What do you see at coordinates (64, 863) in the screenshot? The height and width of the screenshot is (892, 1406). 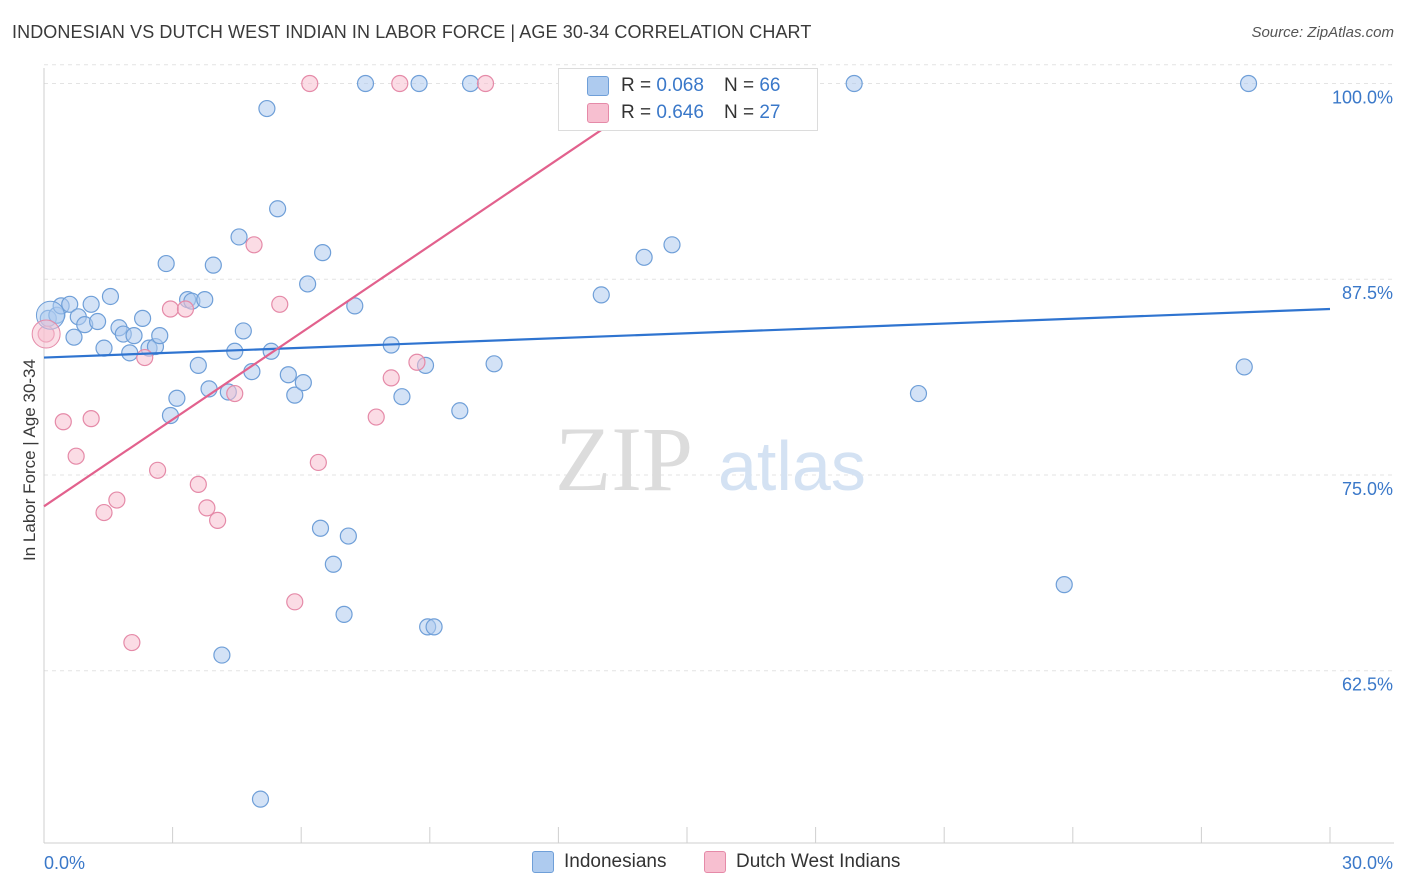 I see `x-tick-label: 0.0%` at bounding box center [64, 863].